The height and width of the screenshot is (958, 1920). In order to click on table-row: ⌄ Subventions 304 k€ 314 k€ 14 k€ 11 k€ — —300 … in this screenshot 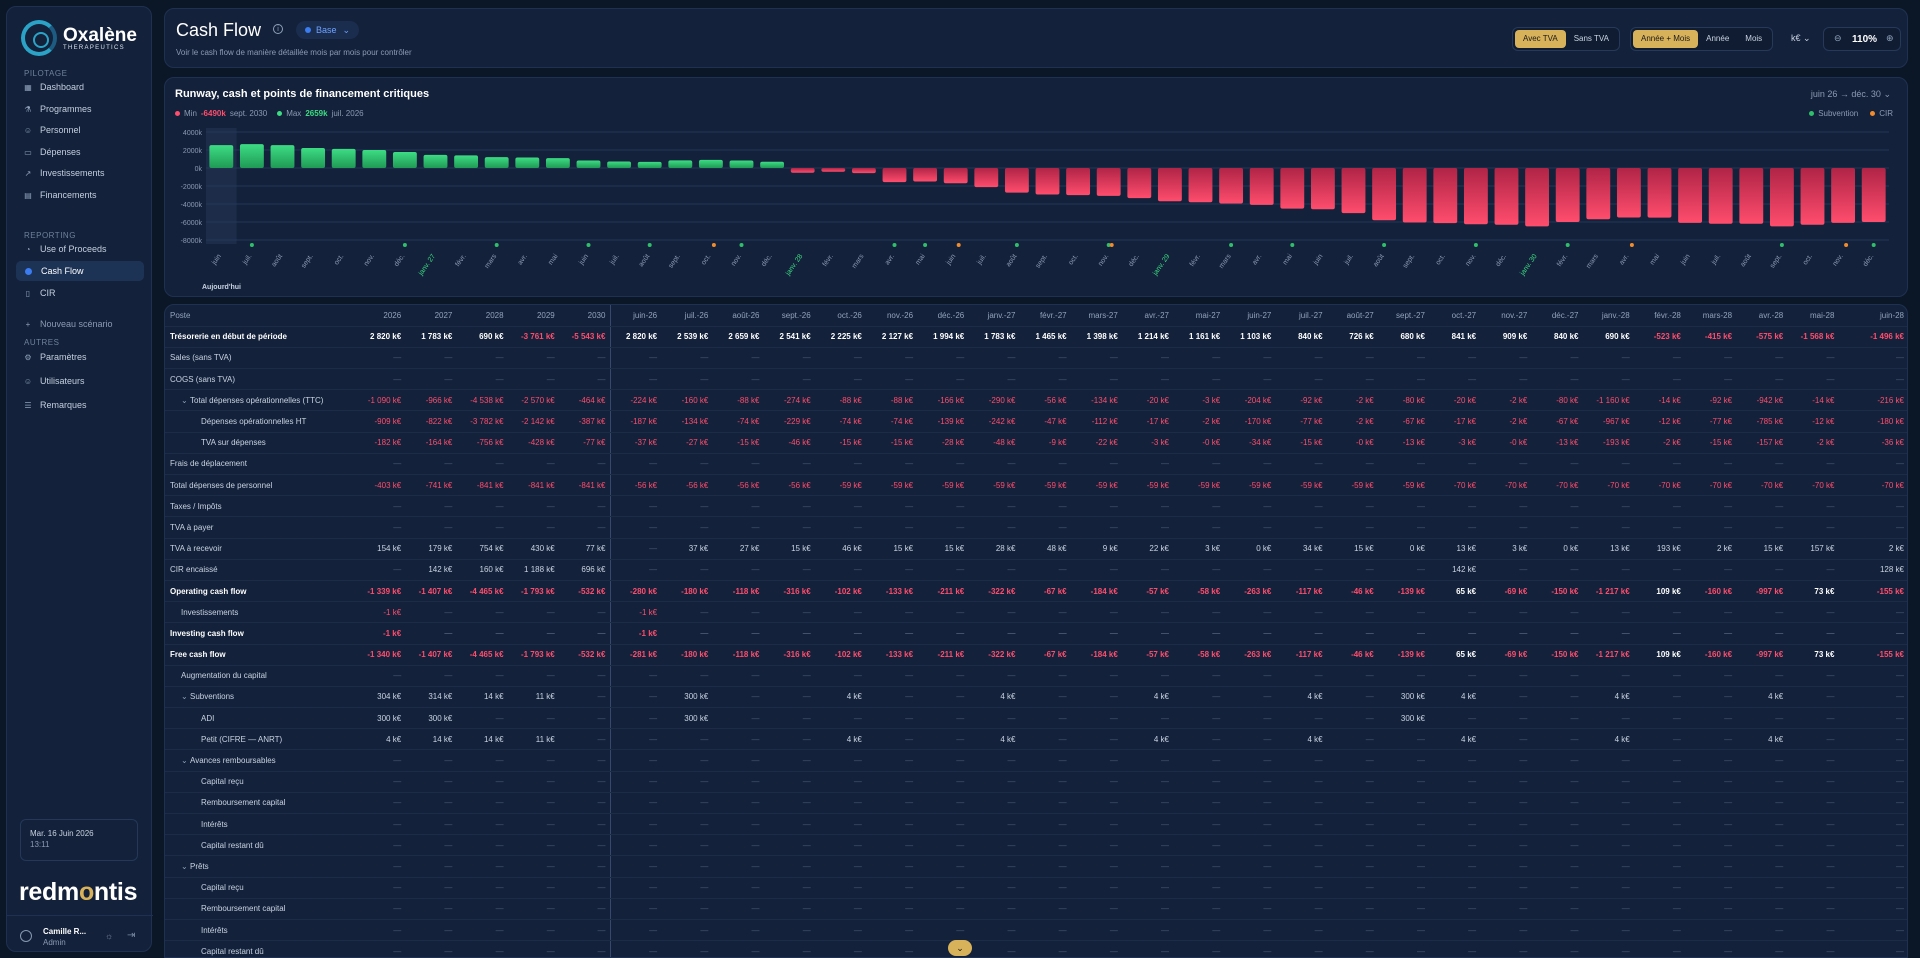, I will do `click(1036, 697)`.